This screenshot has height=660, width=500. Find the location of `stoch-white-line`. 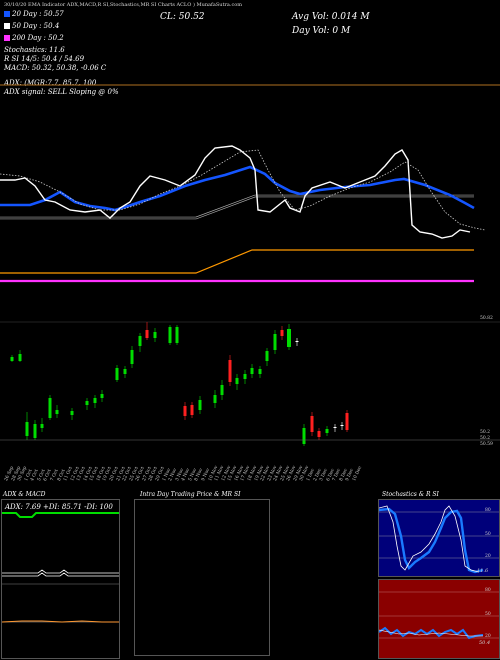

stoch-white-line is located at coordinates (429, 539).